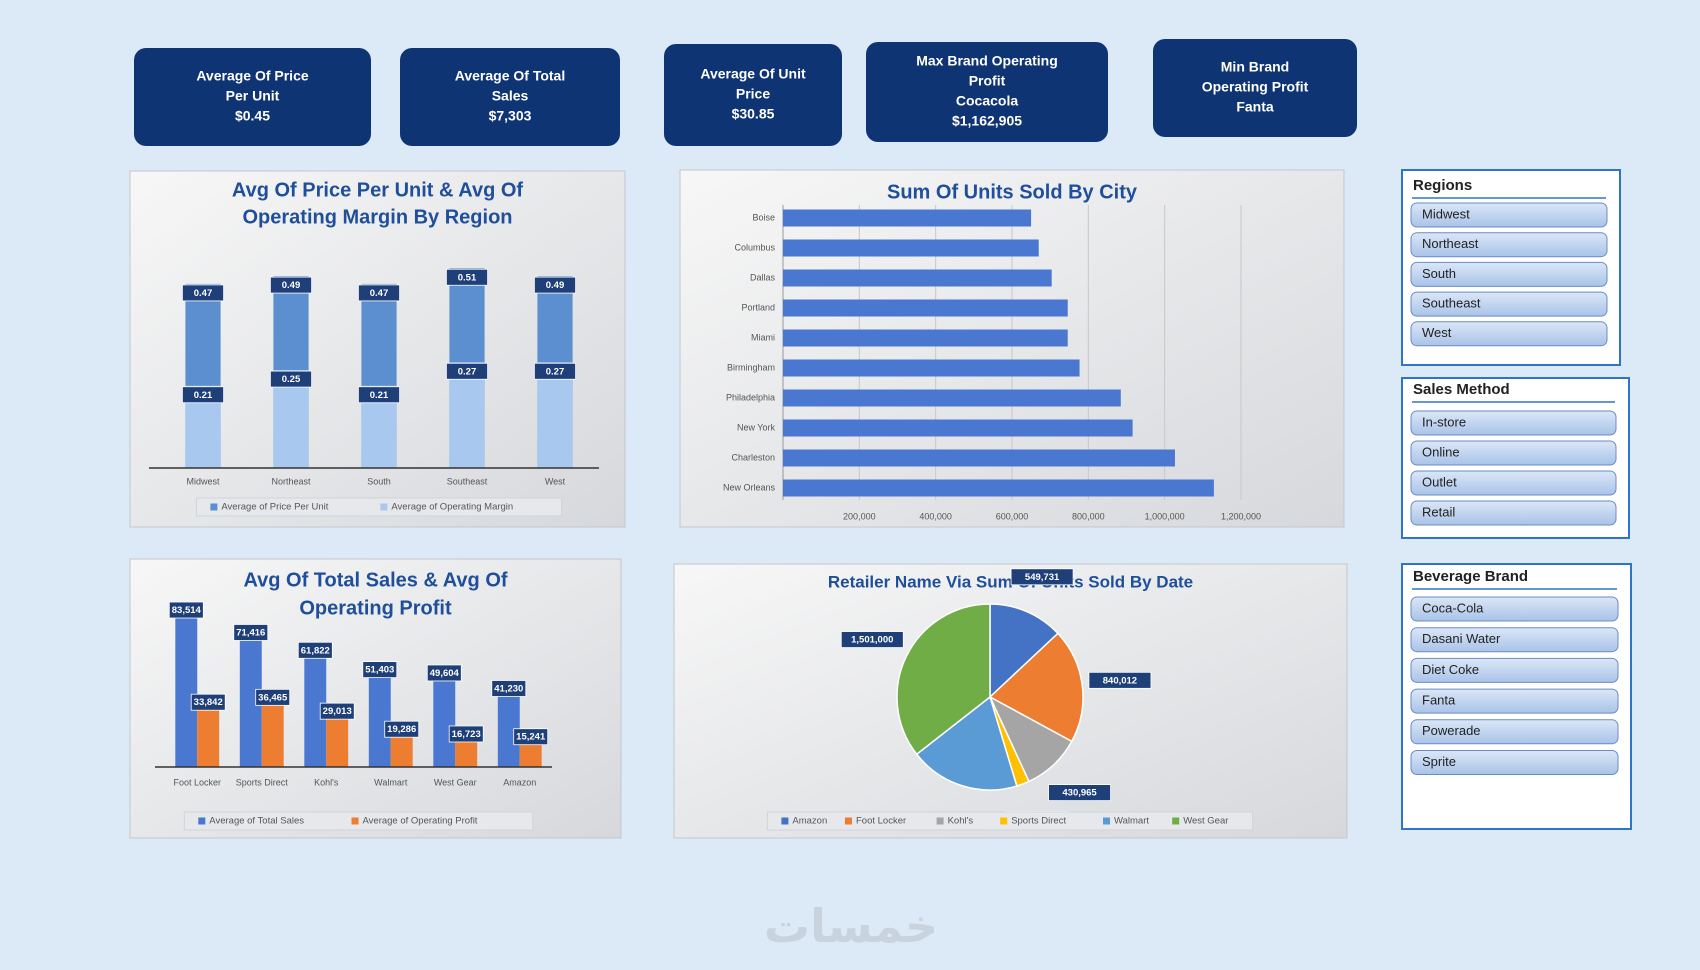  Describe the element at coordinates (510, 116) in the screenshot. I see `kpi-value: $7,303` at that location.